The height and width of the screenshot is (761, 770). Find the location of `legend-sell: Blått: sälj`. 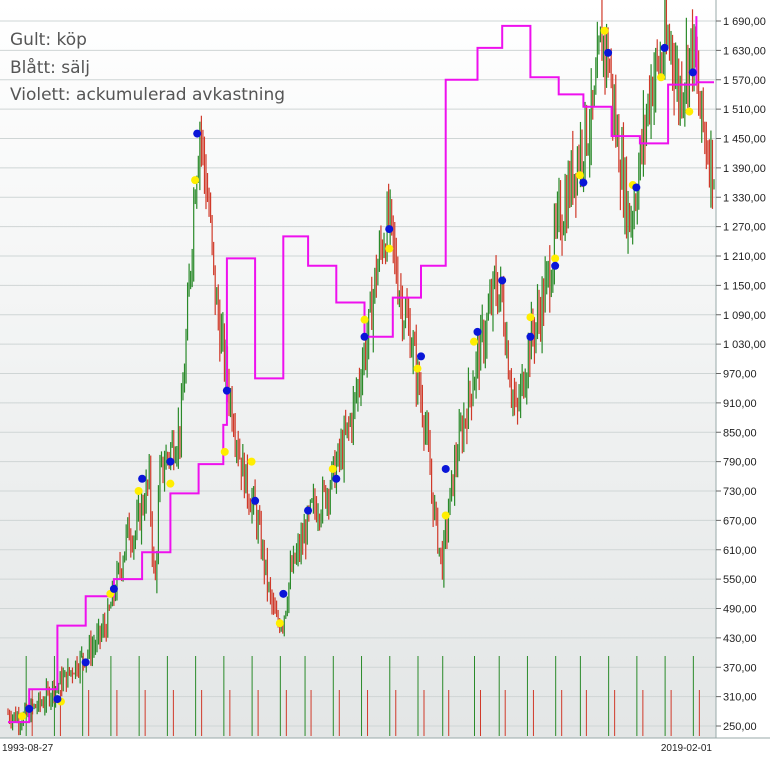

legend-sell: Blått: sälj is located at coordinates (50, 68).